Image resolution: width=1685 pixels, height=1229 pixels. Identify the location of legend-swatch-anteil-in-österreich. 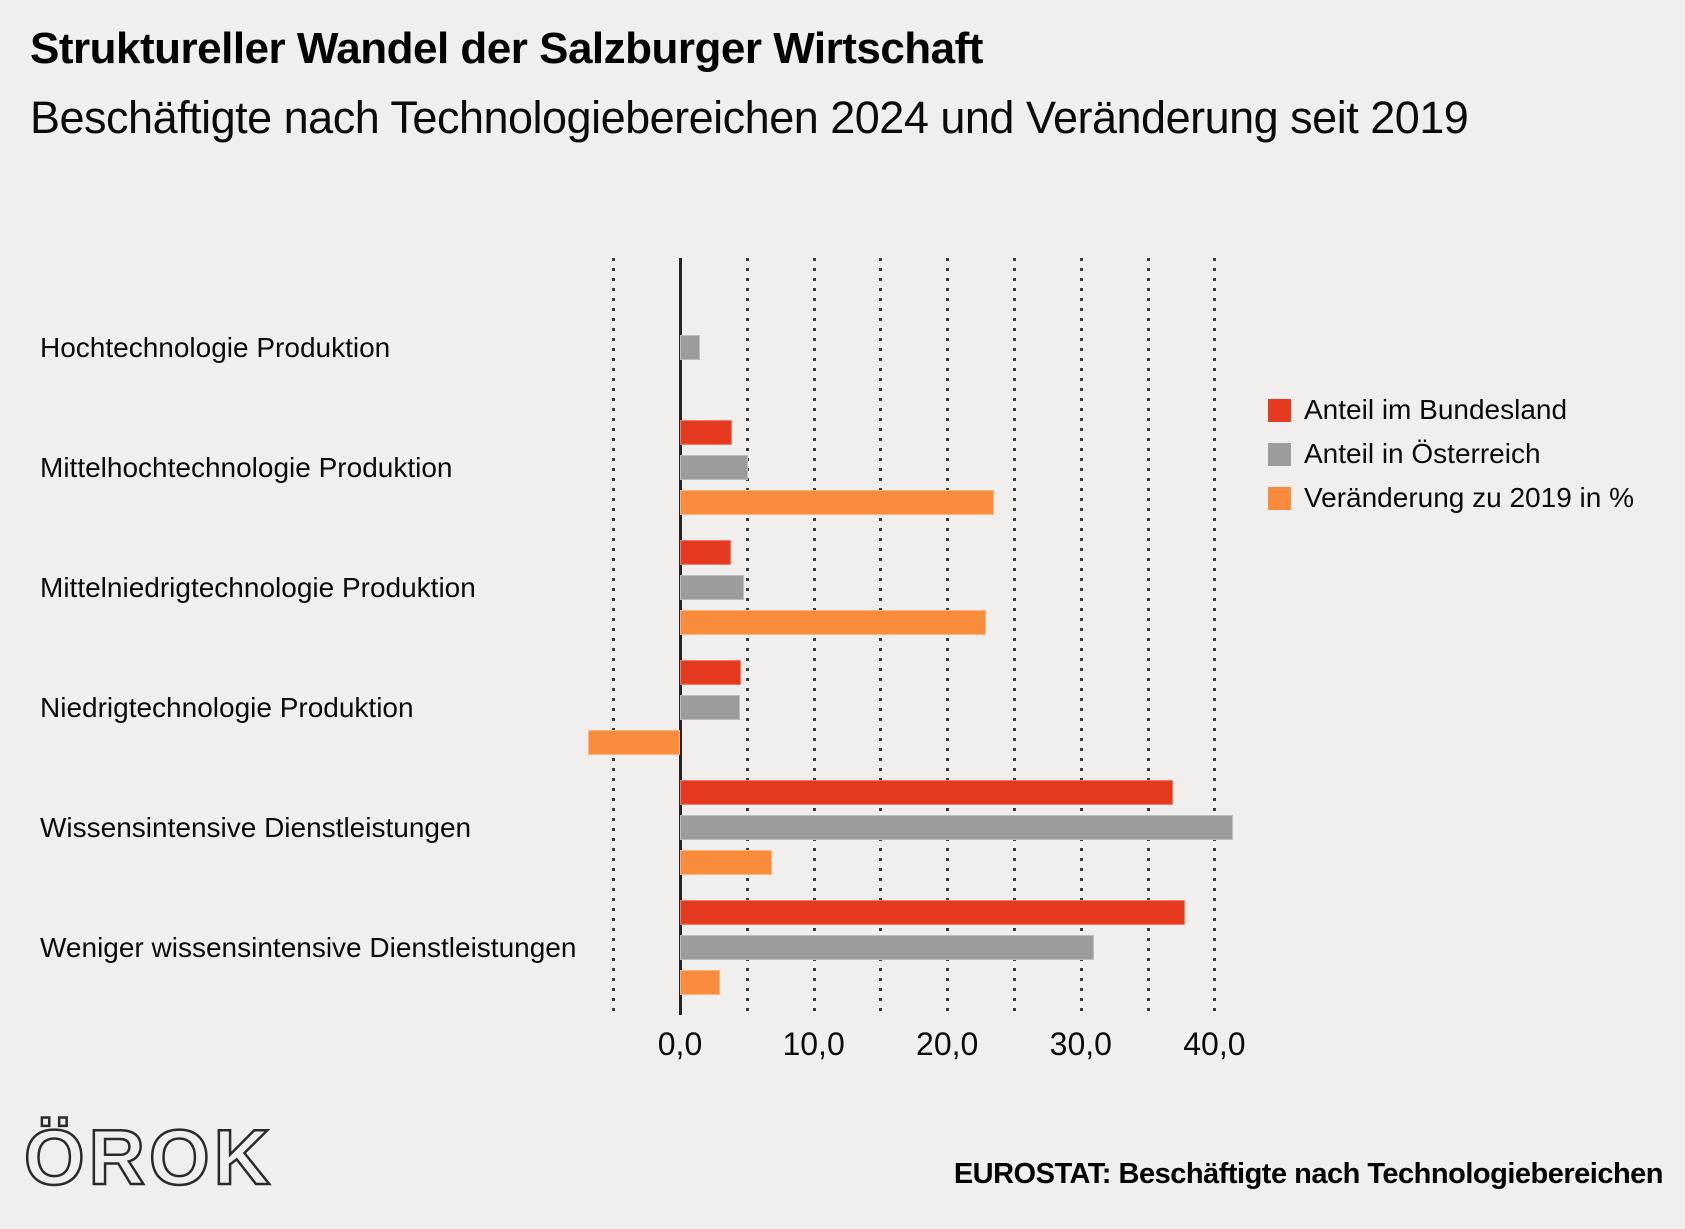
(1279, 454).